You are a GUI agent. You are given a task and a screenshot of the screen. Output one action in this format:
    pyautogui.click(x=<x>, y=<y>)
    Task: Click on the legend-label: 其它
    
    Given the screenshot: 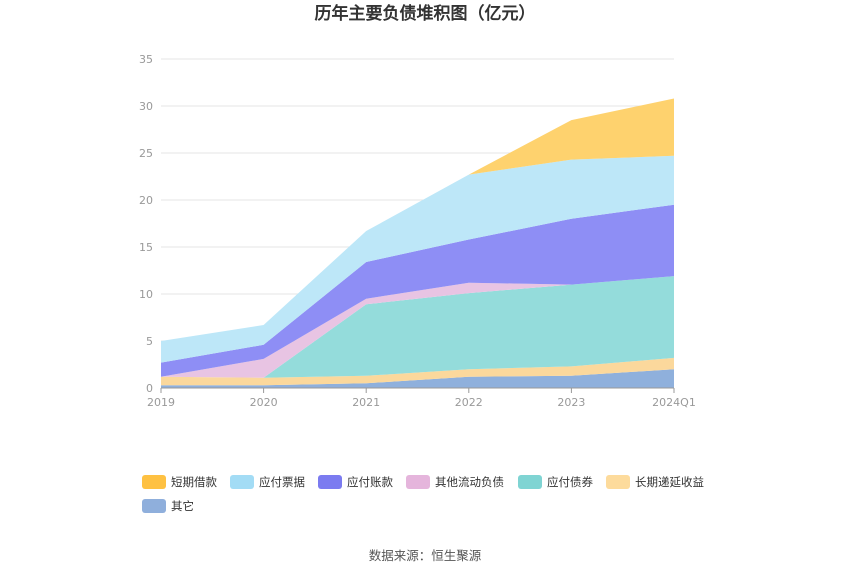 What is the action you would take?
    pyautogui.click(x=182, y=506)
    